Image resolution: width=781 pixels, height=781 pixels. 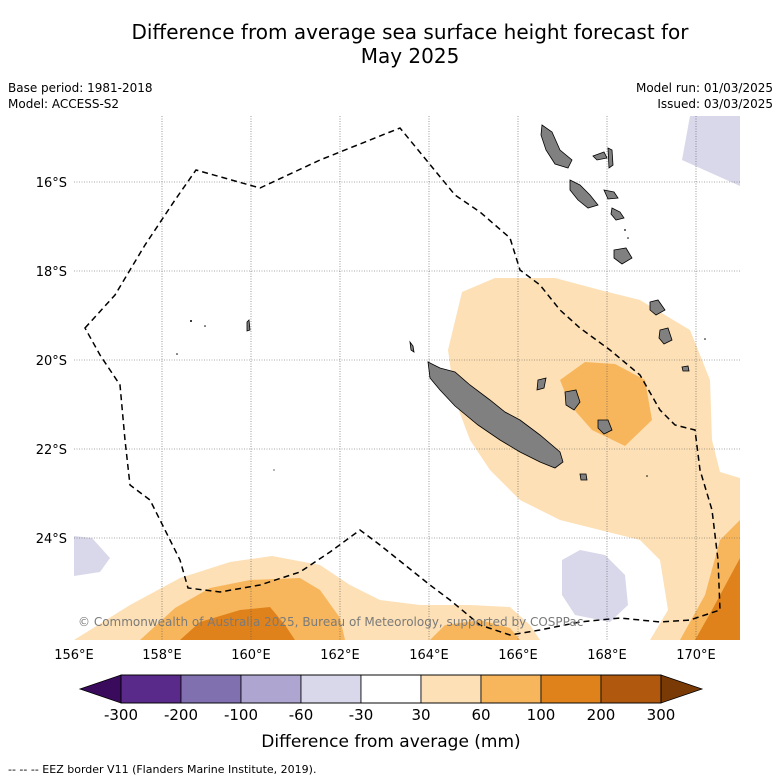 I want to click on meta-right: Model run: 01/03/2025 Issued: 03/03/2025, so click(x=704, y=96).